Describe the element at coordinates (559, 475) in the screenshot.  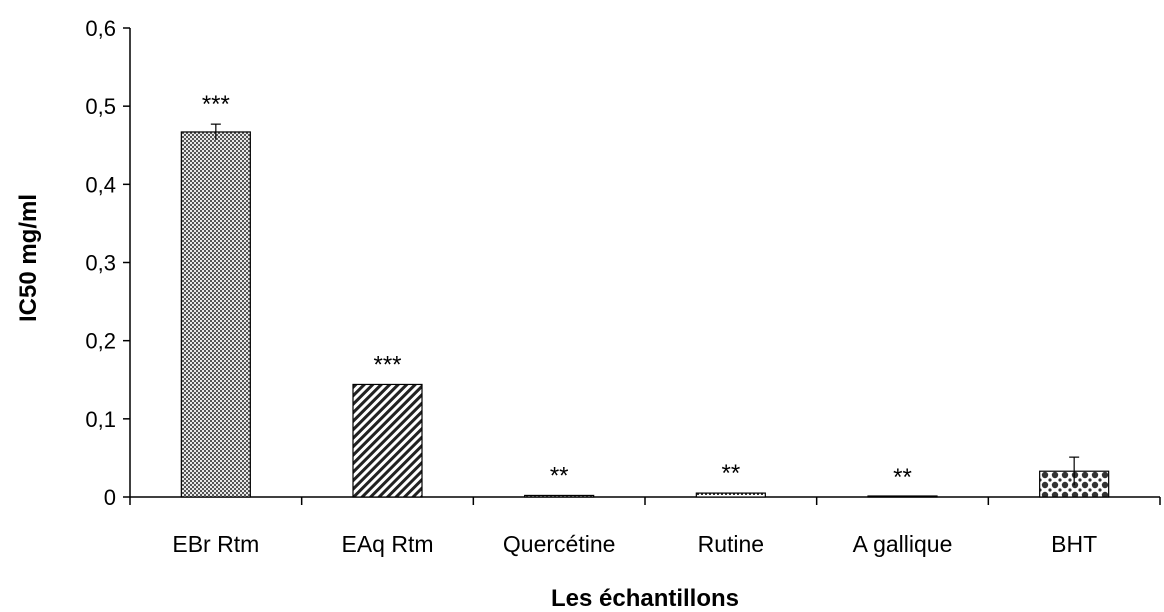
I see `significance-label-2: **` at that location.